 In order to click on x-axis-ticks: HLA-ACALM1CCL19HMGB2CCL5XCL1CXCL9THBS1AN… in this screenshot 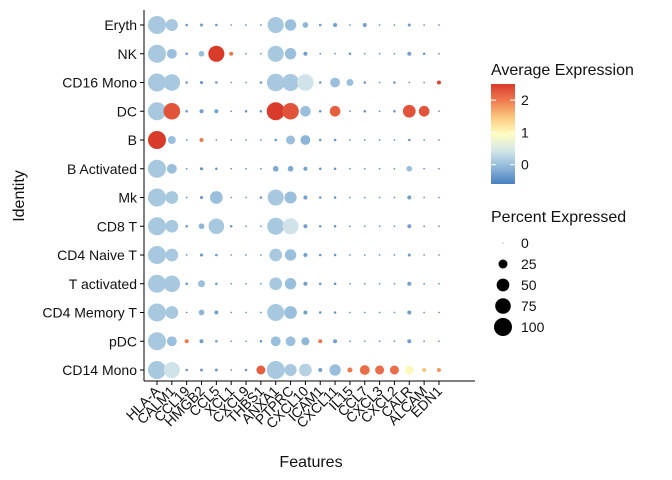, I will do `click(284, 406)`.